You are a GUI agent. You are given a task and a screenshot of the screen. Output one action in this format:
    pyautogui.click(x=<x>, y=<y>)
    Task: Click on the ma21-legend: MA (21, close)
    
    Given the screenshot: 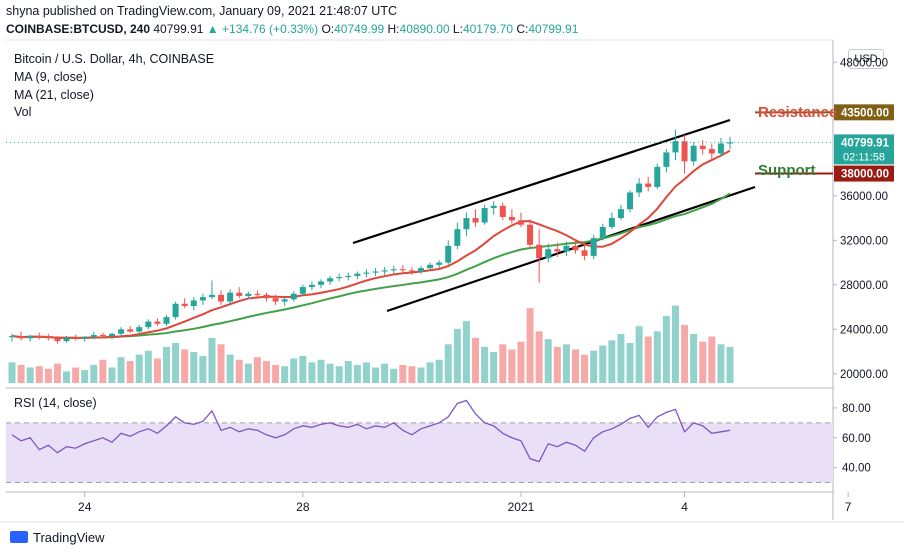 What is the action you would take?
    pyautogui.click(x=54, y=95)
    